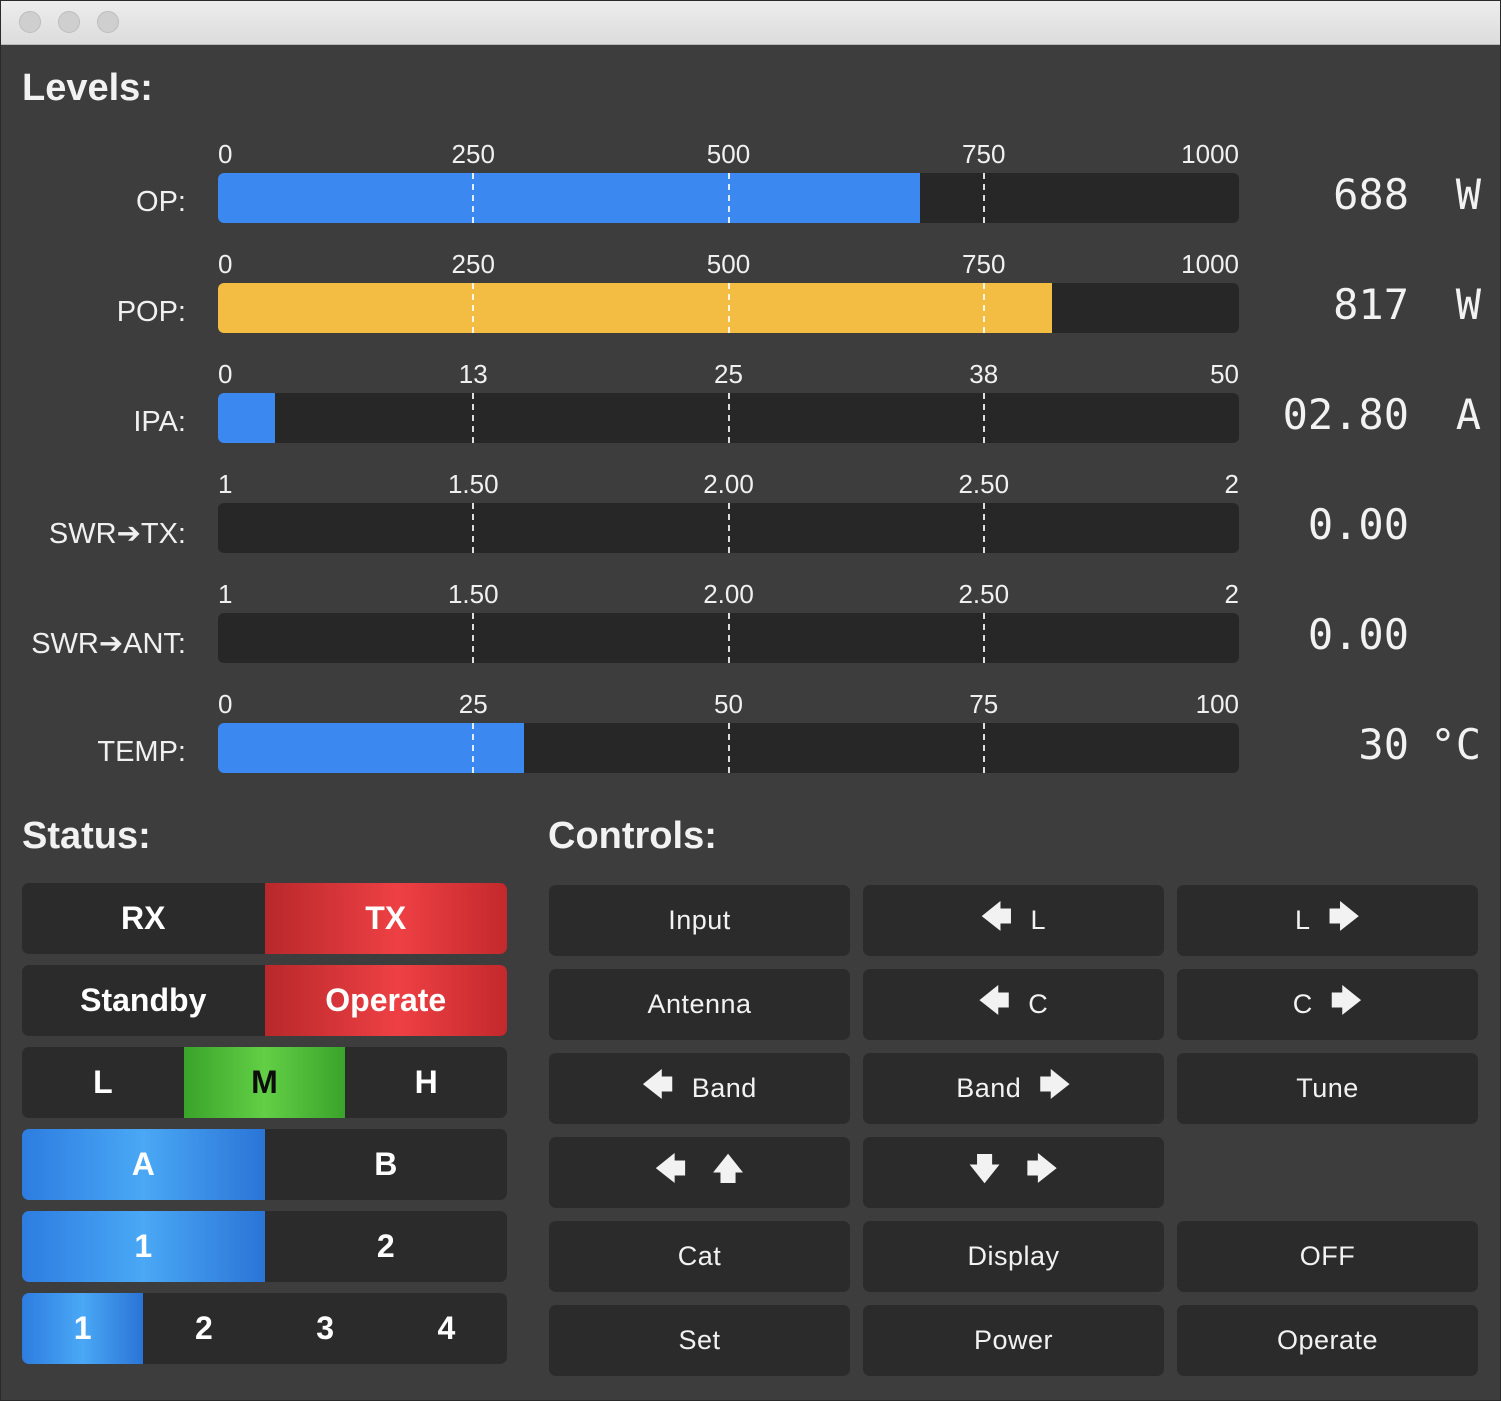 The image size is (1501, 1401). What do you see at coordinates (1327, 1004) in the screenshot?
I see `c-right-button: C 🡆` at bounding box center [1327, 1004].